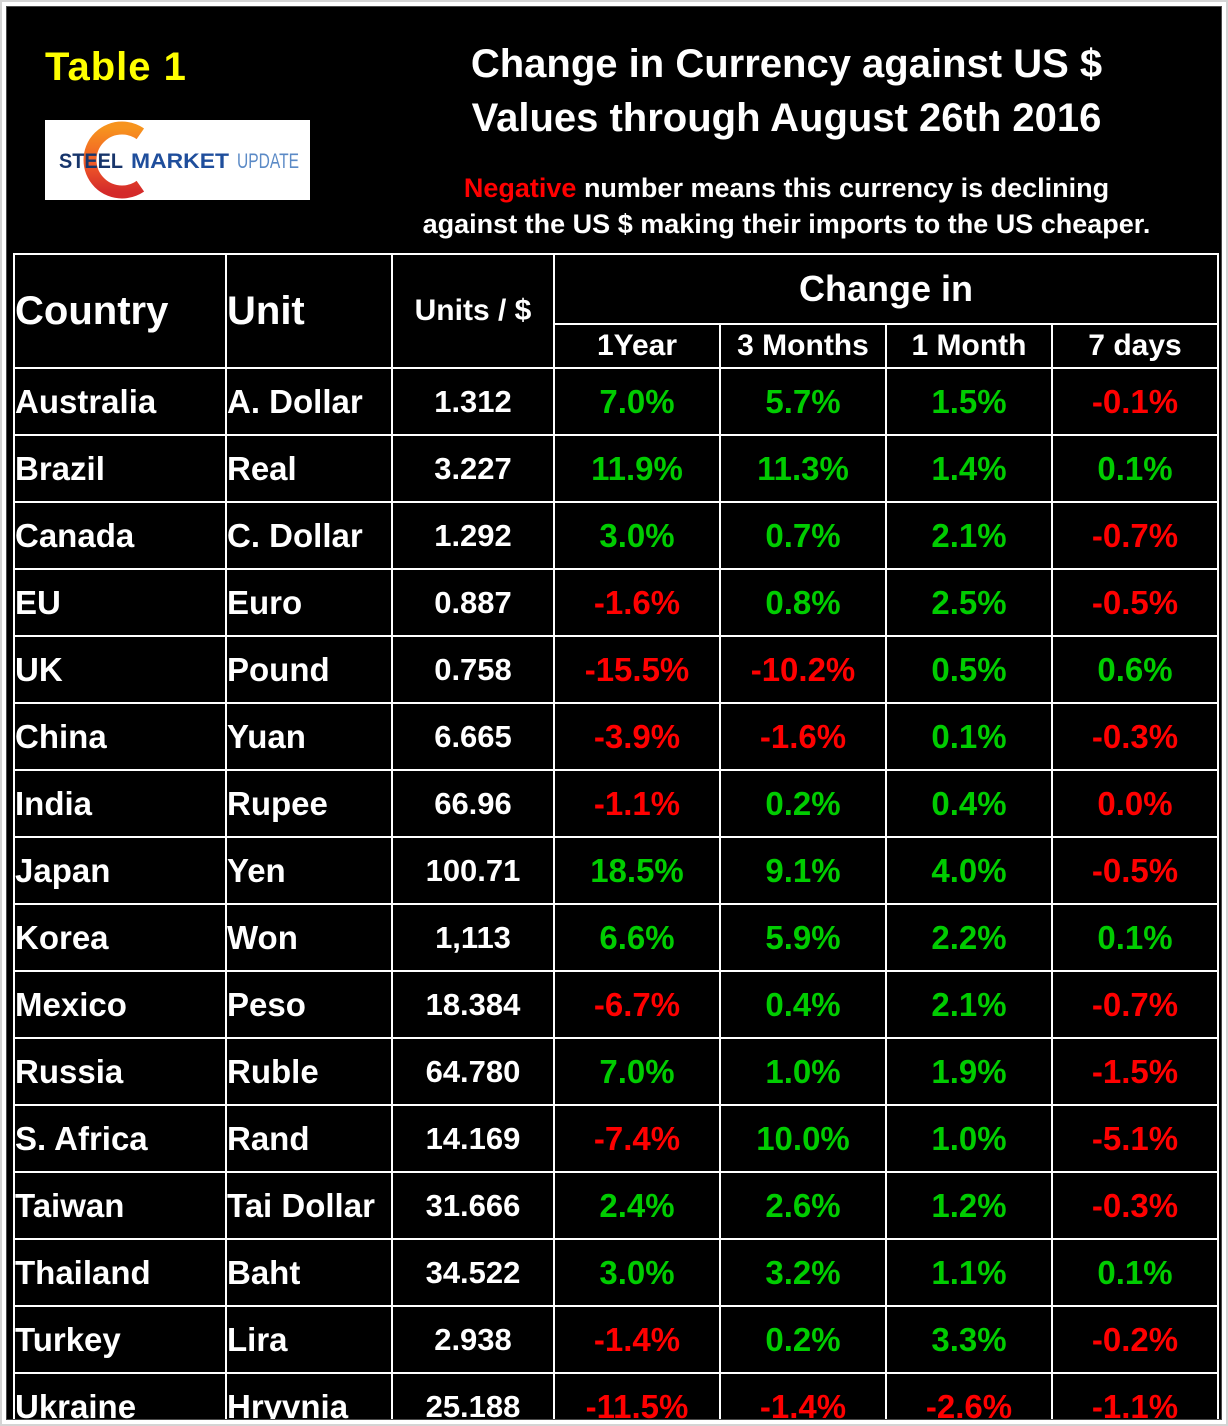 Image resolution: width=1228 pixels, height=1426 pixels. I want to click on units-per-dollar-cell: 34.522, so click(473, 1272).